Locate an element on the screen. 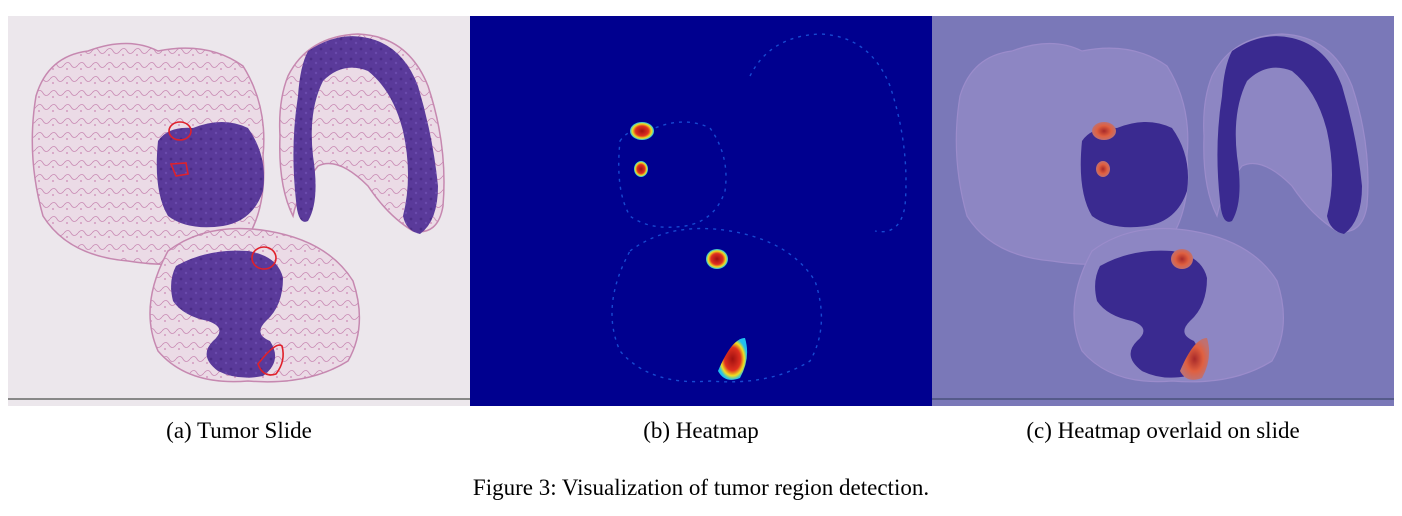 The image size is (1402, 516). caption-tumor-slide: (a) Tumor Slide is located at coordinates (239, 430).